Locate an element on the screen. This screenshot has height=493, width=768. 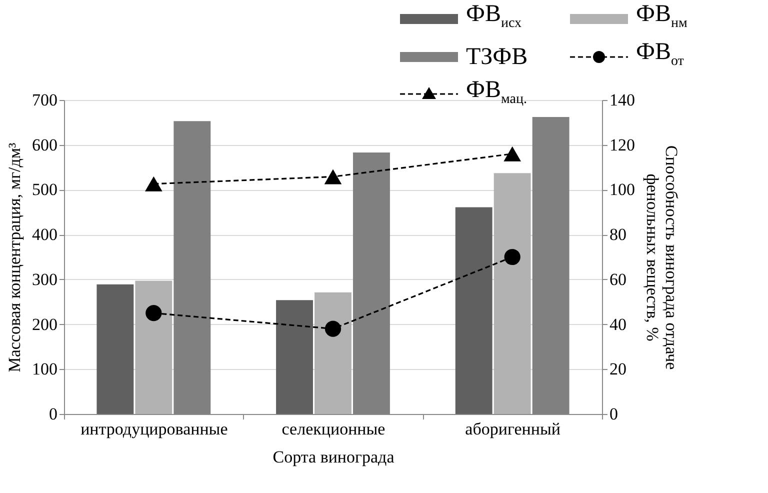
y2-tick-label: 100 is located at coordinates (622, 190).